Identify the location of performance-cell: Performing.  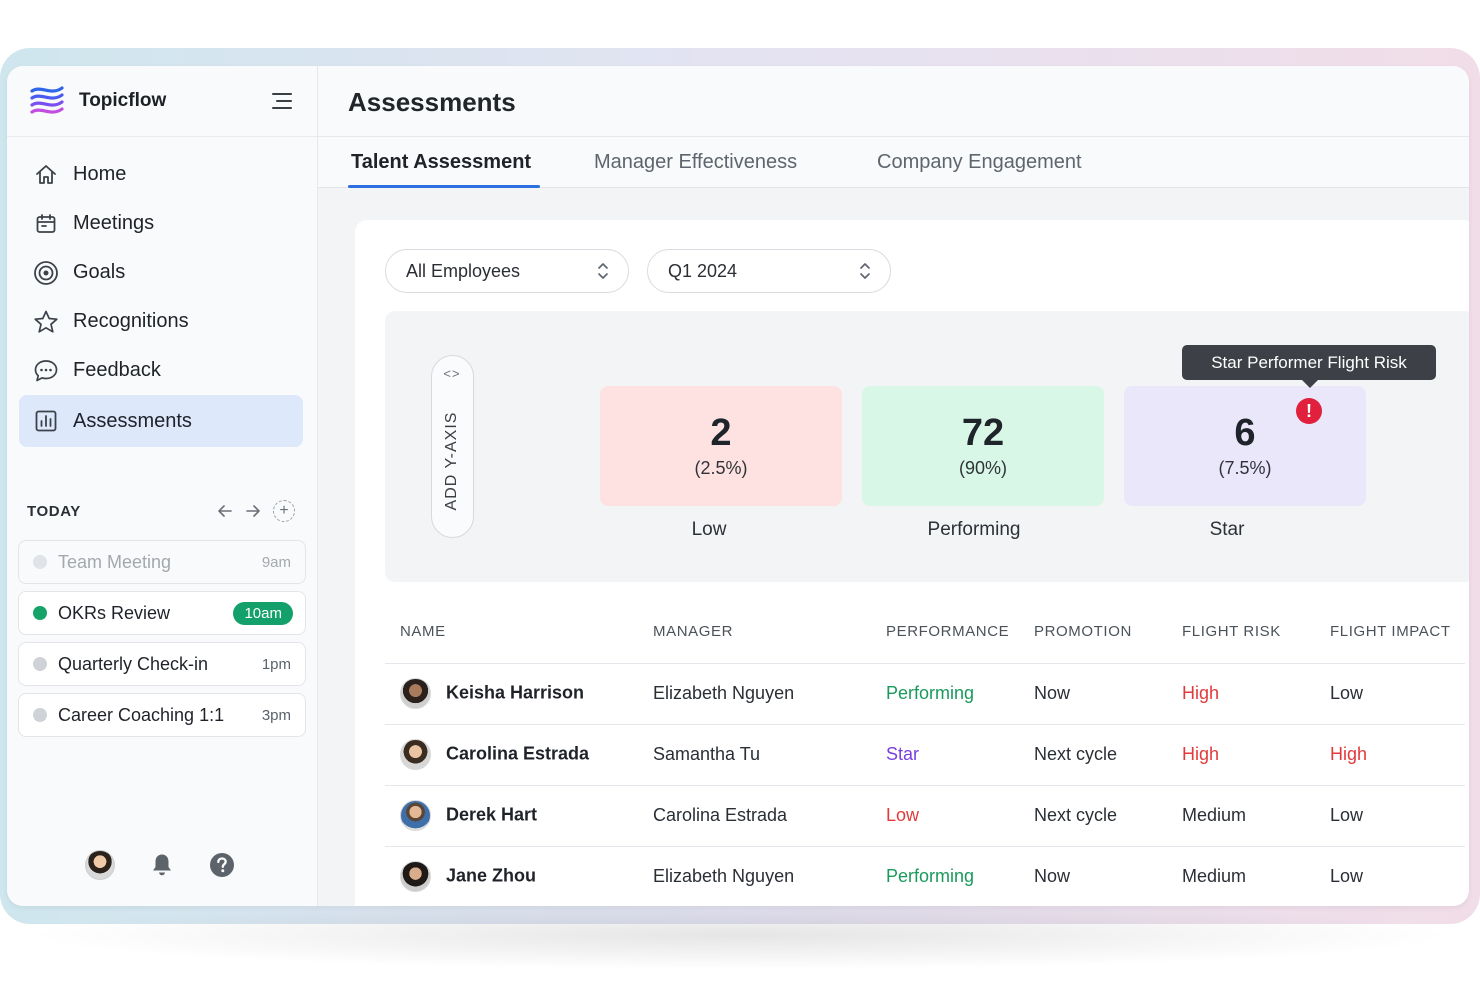
(945, 694).